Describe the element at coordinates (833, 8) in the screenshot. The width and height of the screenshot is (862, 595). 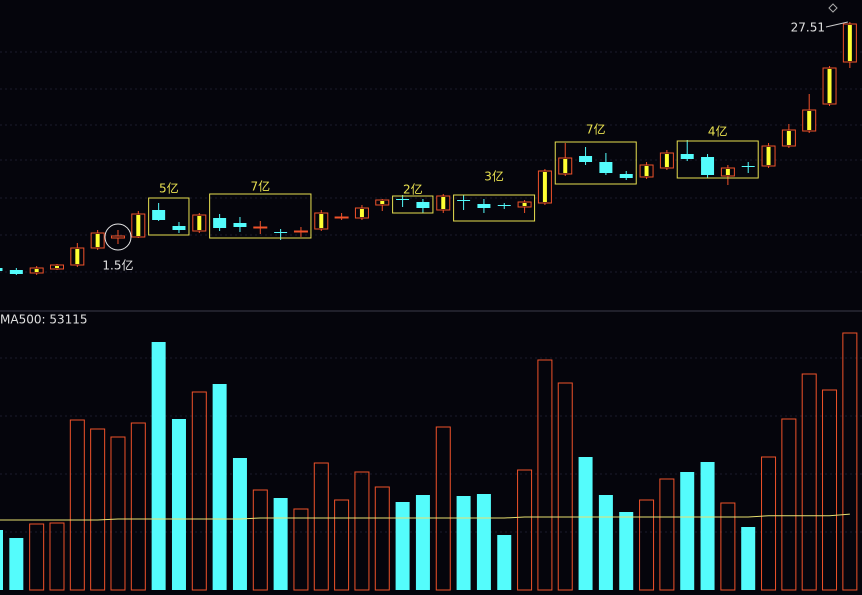
I see `diamond-icon` at that location.